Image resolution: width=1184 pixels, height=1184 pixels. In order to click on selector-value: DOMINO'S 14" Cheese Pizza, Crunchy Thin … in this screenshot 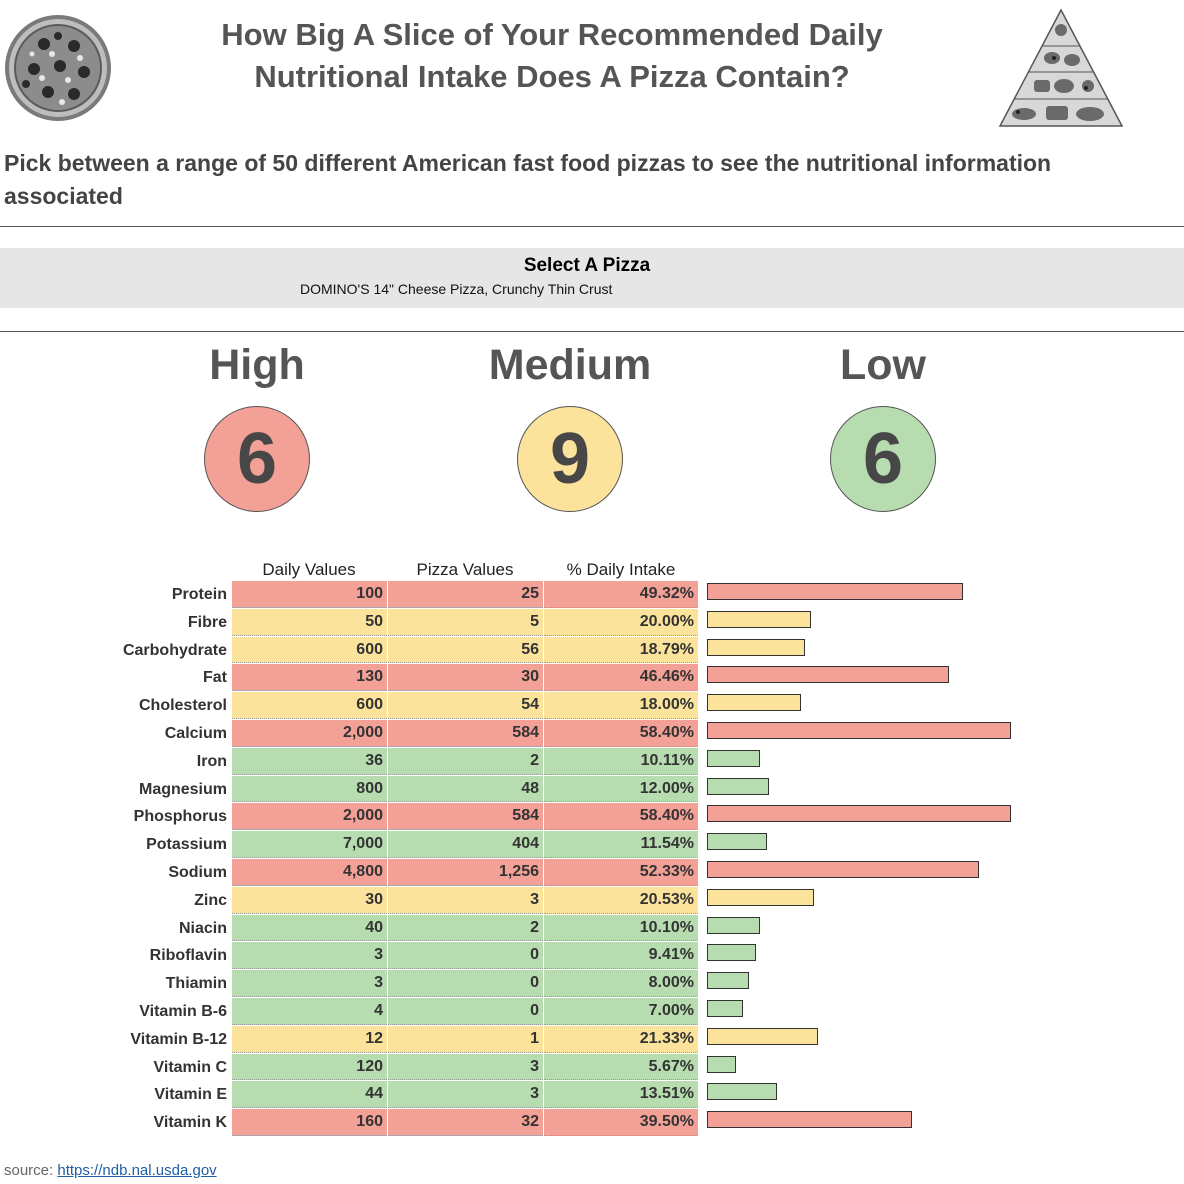, I will do `click(456, 289)`.